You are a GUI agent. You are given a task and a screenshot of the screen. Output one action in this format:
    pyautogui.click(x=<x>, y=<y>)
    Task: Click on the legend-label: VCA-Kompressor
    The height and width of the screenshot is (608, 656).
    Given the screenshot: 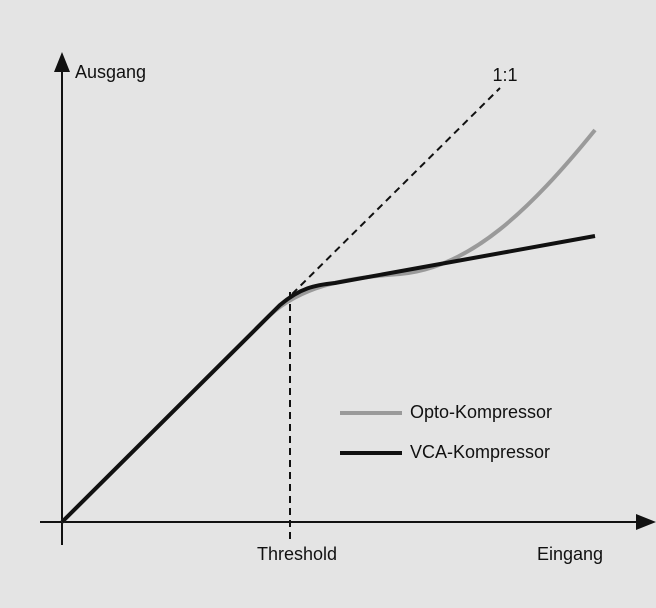 What is the action you would take?
    pyautogui.click(x=480, y=452)
    